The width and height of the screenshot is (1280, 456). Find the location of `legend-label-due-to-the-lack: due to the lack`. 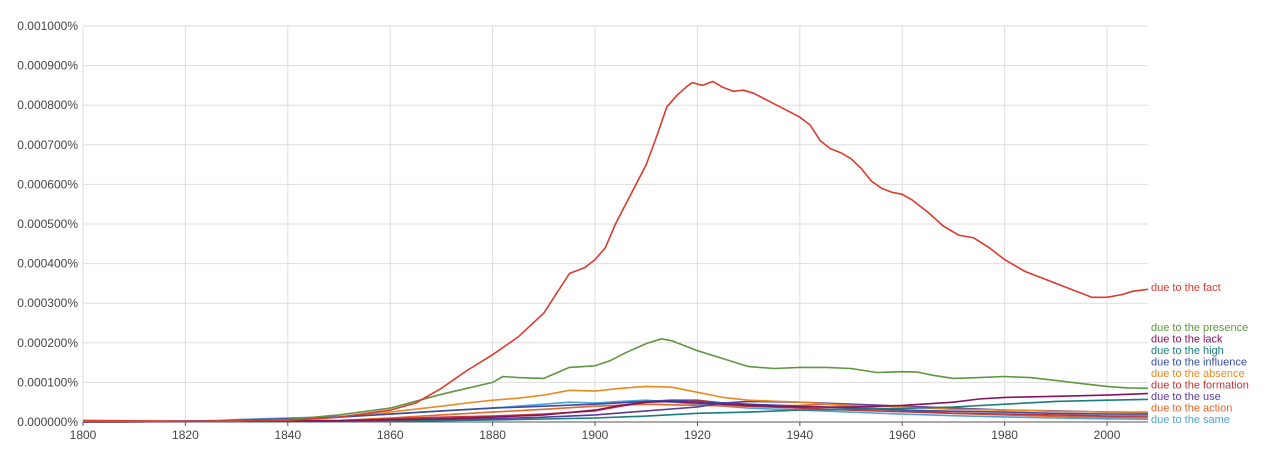

legend-label-due-to-the-lack: due to the lack is located at coordinates (1187, 340).